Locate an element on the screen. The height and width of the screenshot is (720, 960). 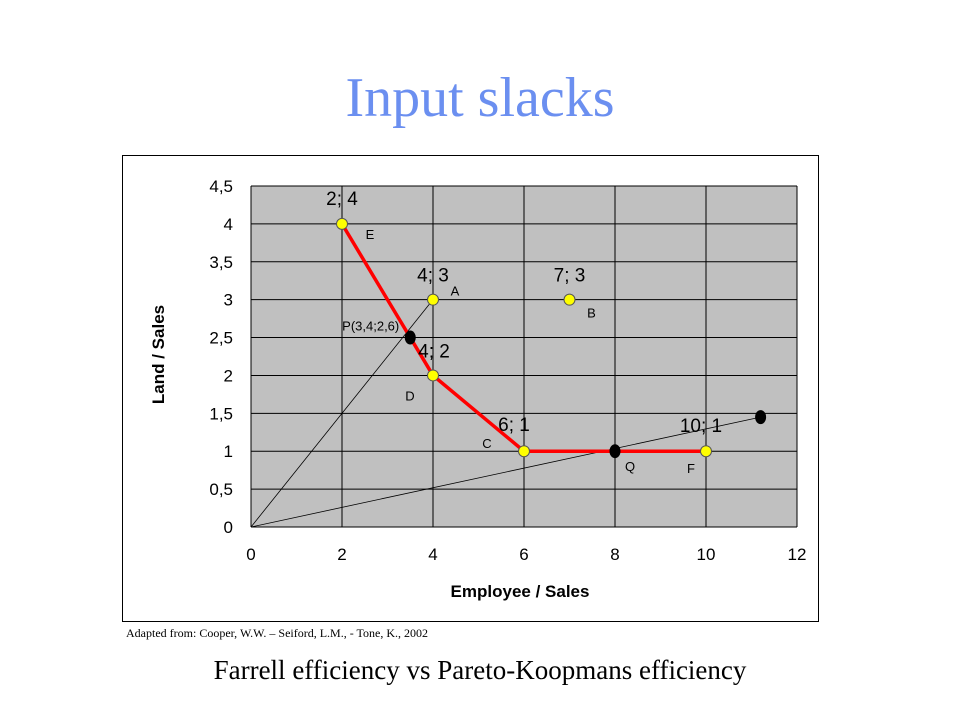
coord-label-a: 4; 3 is located at coordinates (433, 276).